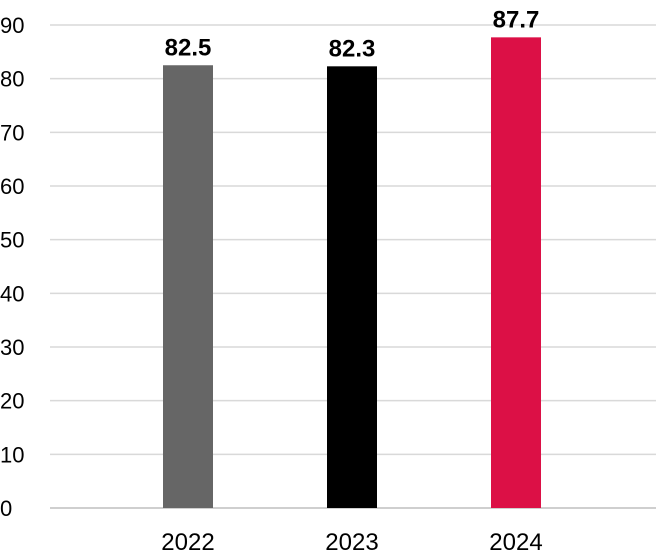 Image resolution: width=656 pixels, height=552 pixels. I want to click on bar-2022, so click(188, 286).